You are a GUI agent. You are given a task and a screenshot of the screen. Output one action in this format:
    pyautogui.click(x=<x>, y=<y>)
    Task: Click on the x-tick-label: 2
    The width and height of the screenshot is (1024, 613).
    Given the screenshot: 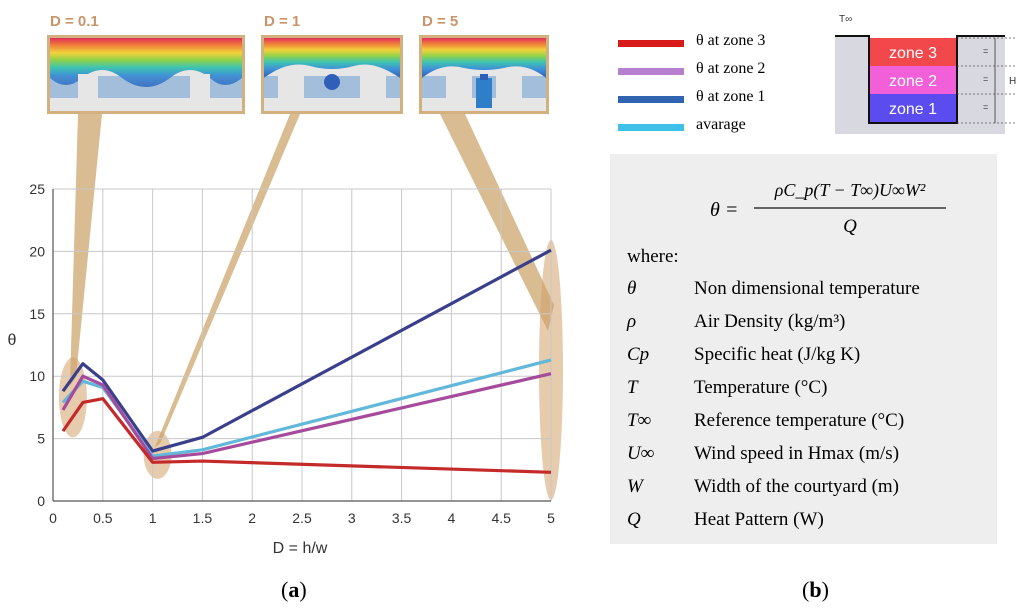 What is the action you would take?
    pyautogui.click(x=252, y=518)
    